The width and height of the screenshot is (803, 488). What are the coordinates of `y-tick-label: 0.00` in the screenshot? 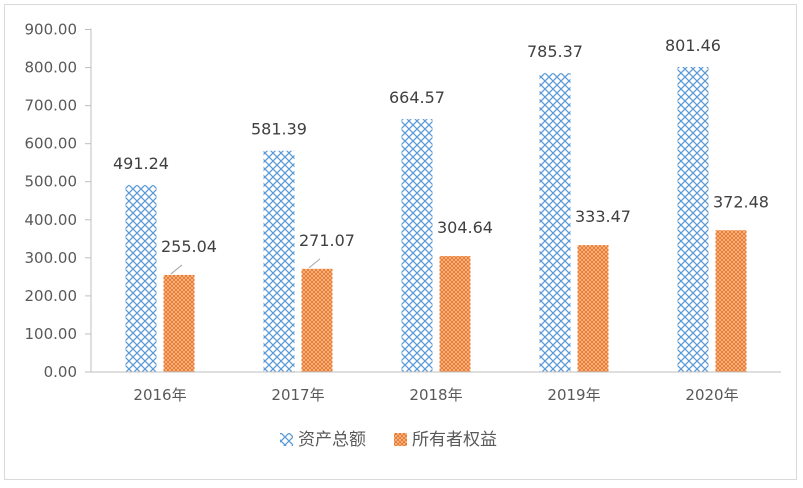 It's located at (60, 372).